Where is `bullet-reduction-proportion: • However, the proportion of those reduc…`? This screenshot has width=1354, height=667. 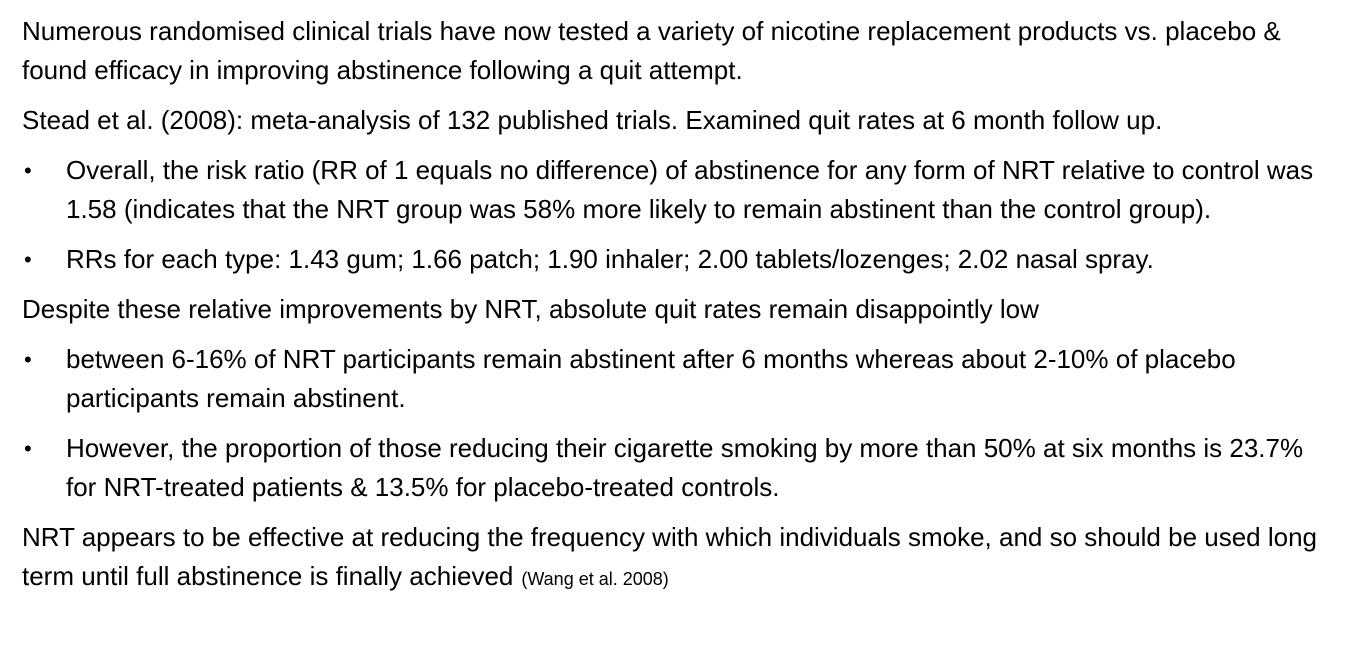
bullet-reduction-proportion: • However, the proportion of those reduc… is located at coordinates (677, 468).